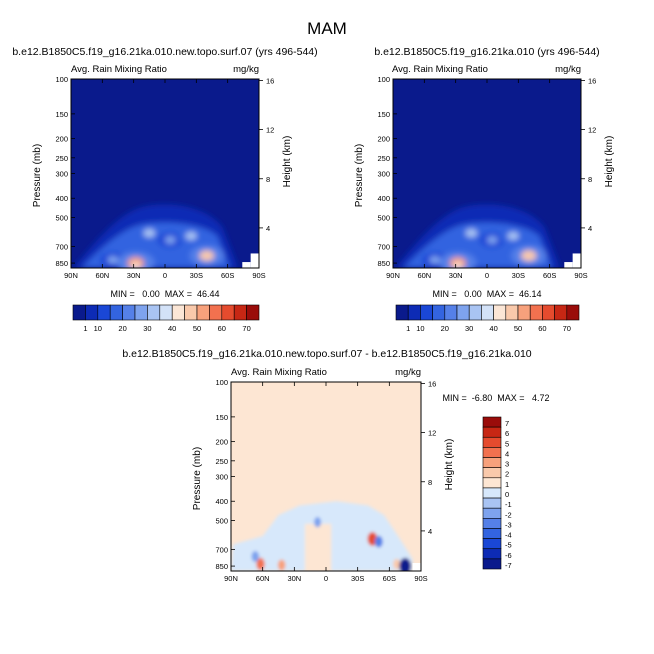 The height and width of the screenshot is (654, 654). I want to click on panel-2-colorbar: 1 10 20 30 40 50 60 70, so click(487, 318).